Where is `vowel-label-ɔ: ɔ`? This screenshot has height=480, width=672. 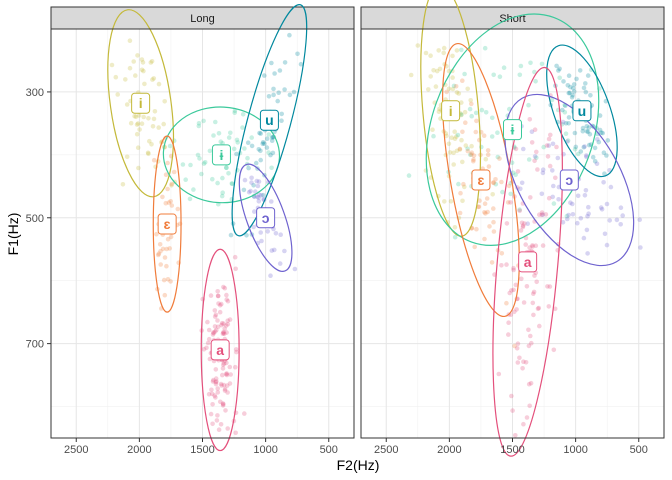
vowel-label-ɔ: ɔ is located at coordinates (569, 180).